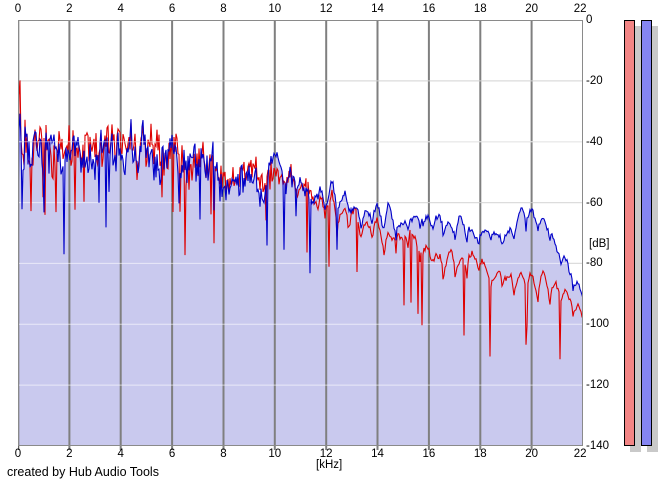  I want to click on khz-unit-label: [kHz], so click(329, 465).